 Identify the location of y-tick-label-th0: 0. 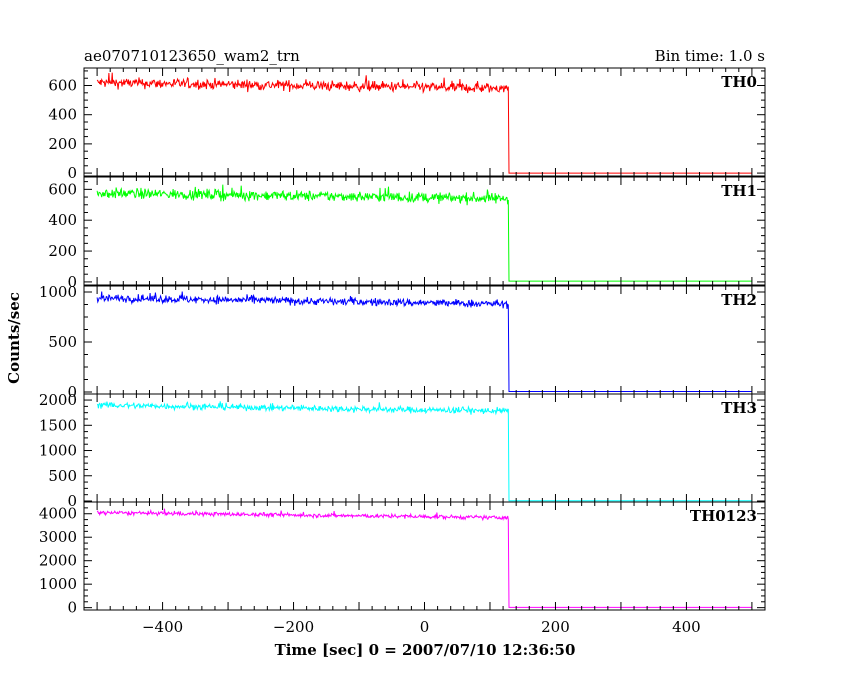
(72, 173).